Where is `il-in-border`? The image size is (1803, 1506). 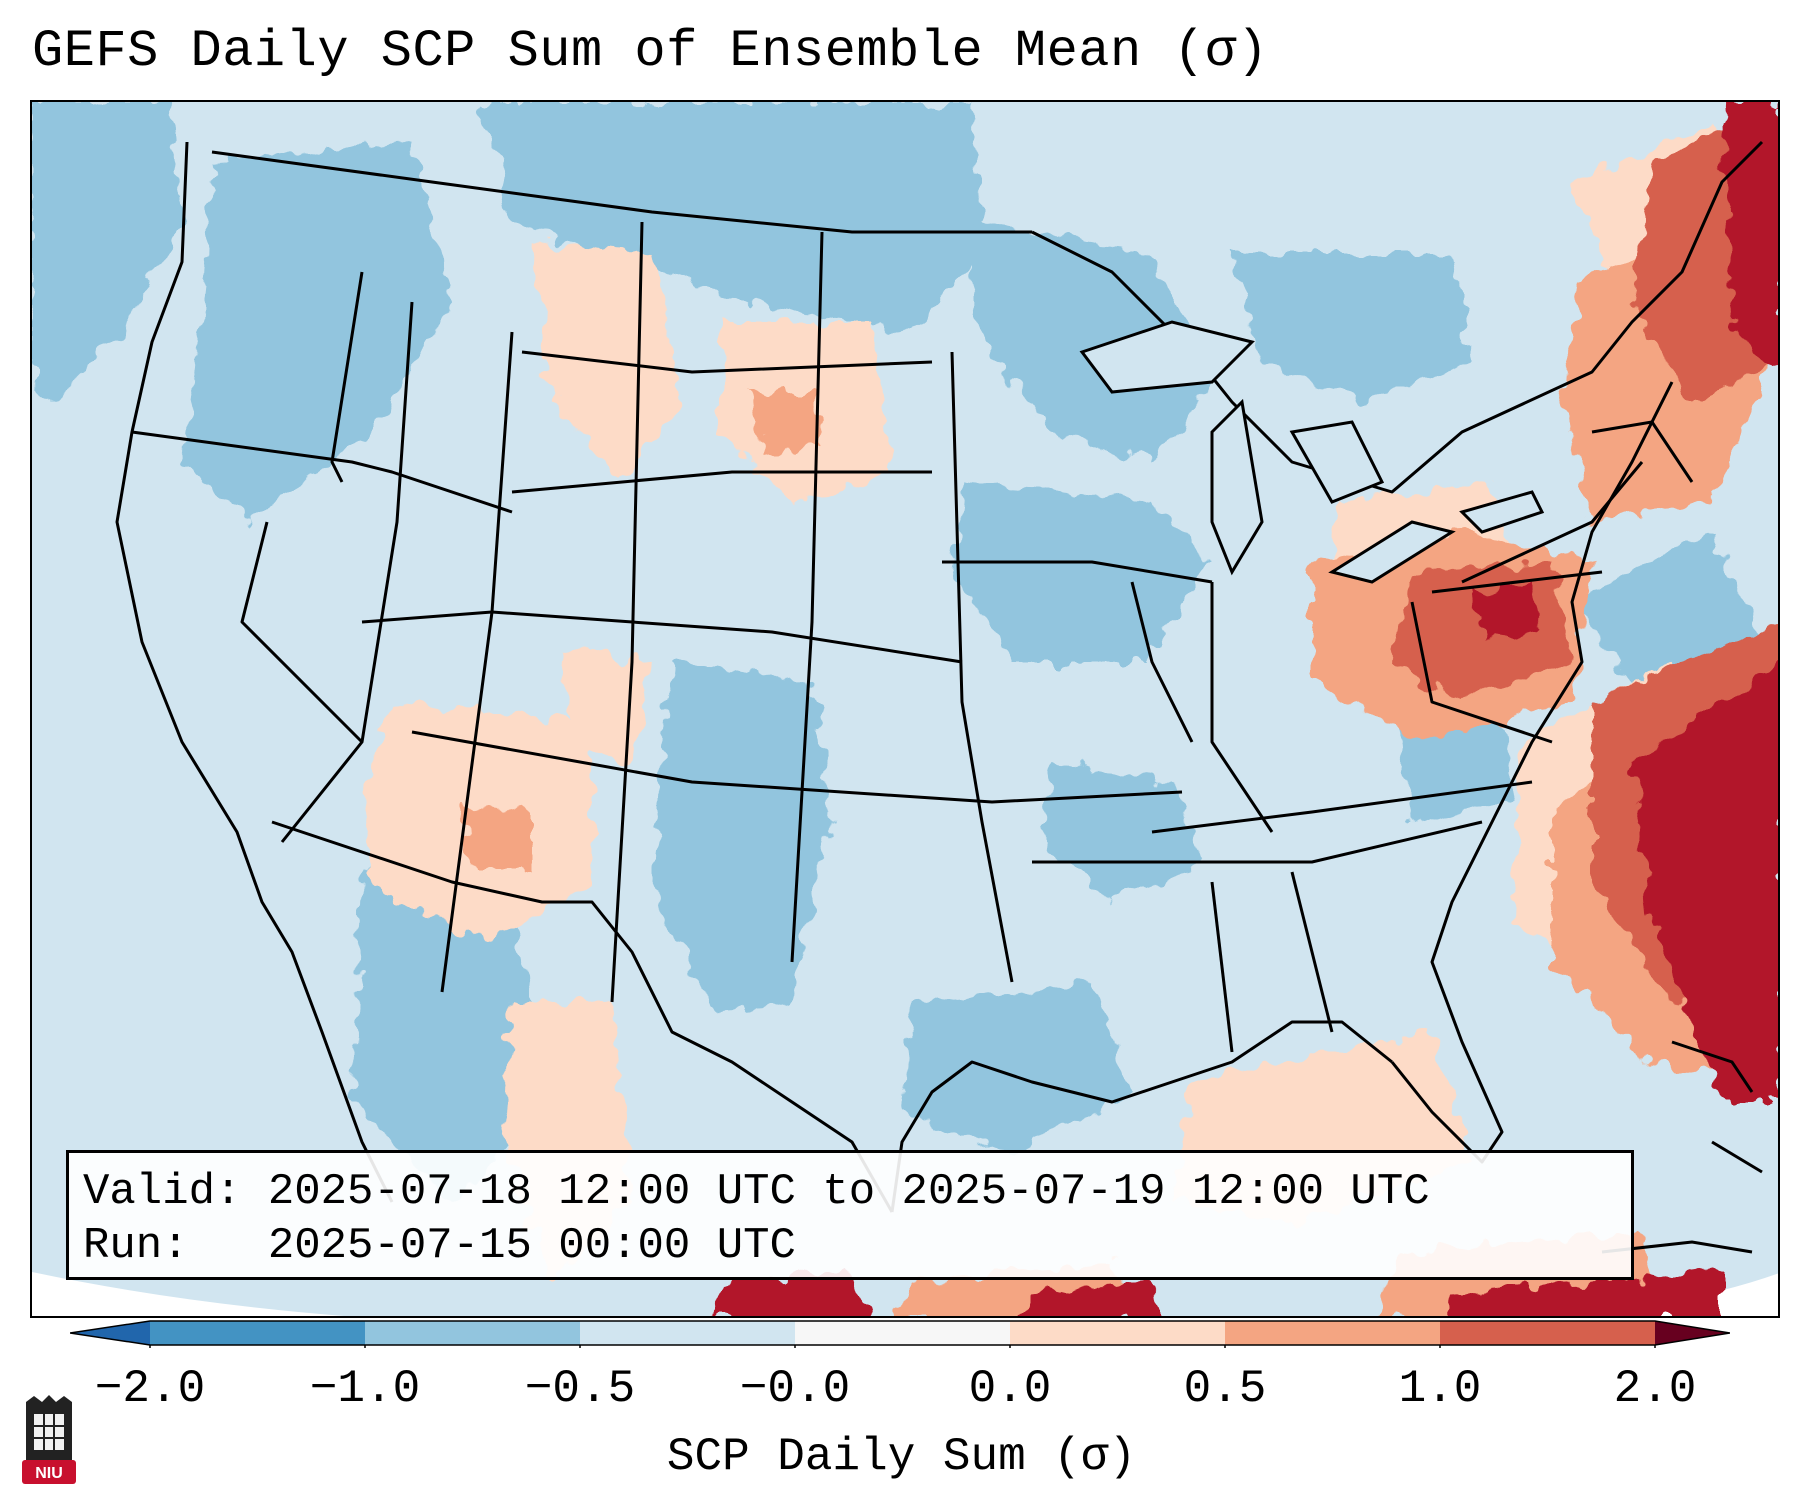
il-in-border is located at coordinates (1242, 707).